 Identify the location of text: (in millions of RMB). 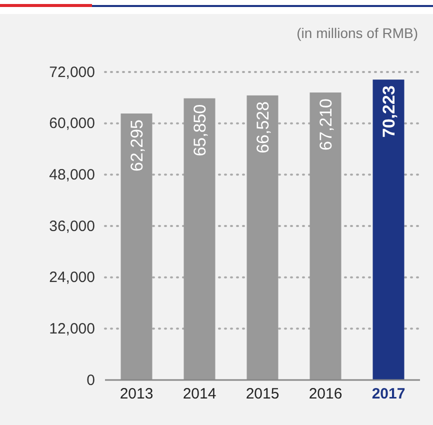
(357, 33).